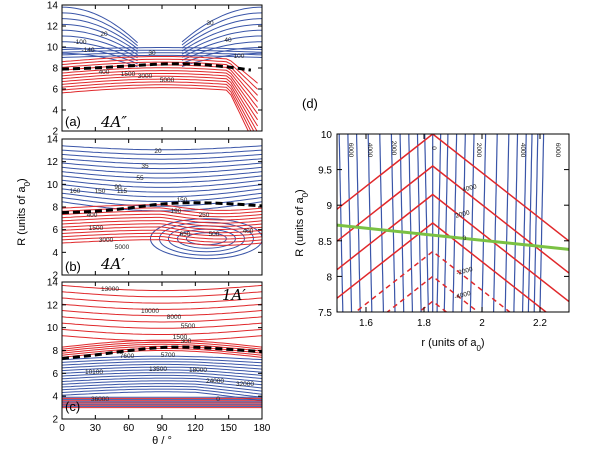 This screenshot has width=598, height=449. What do you see at coordinates (325, 171) in the screenshot?
I see `y-tick-label: 9.5` at bounding box center [325, 171].